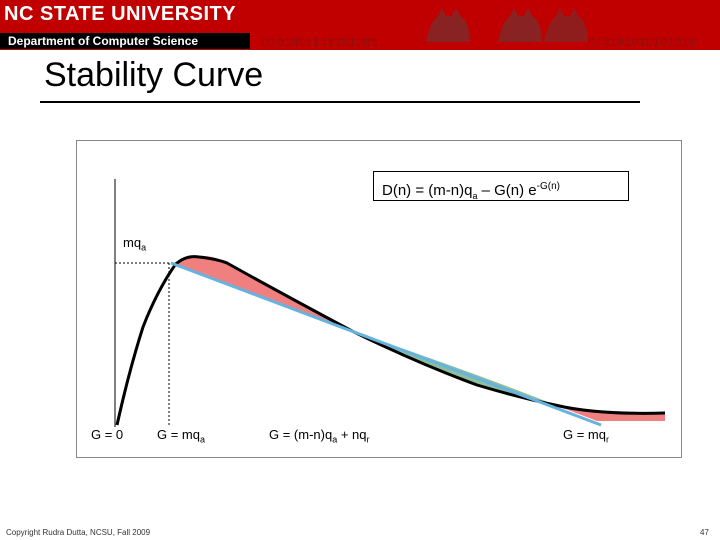 The image size is (720, 540). What do you see at coordinates (704, 532) in the screenshot?
I see `page-number: 47` at bounding box center [704, 532].